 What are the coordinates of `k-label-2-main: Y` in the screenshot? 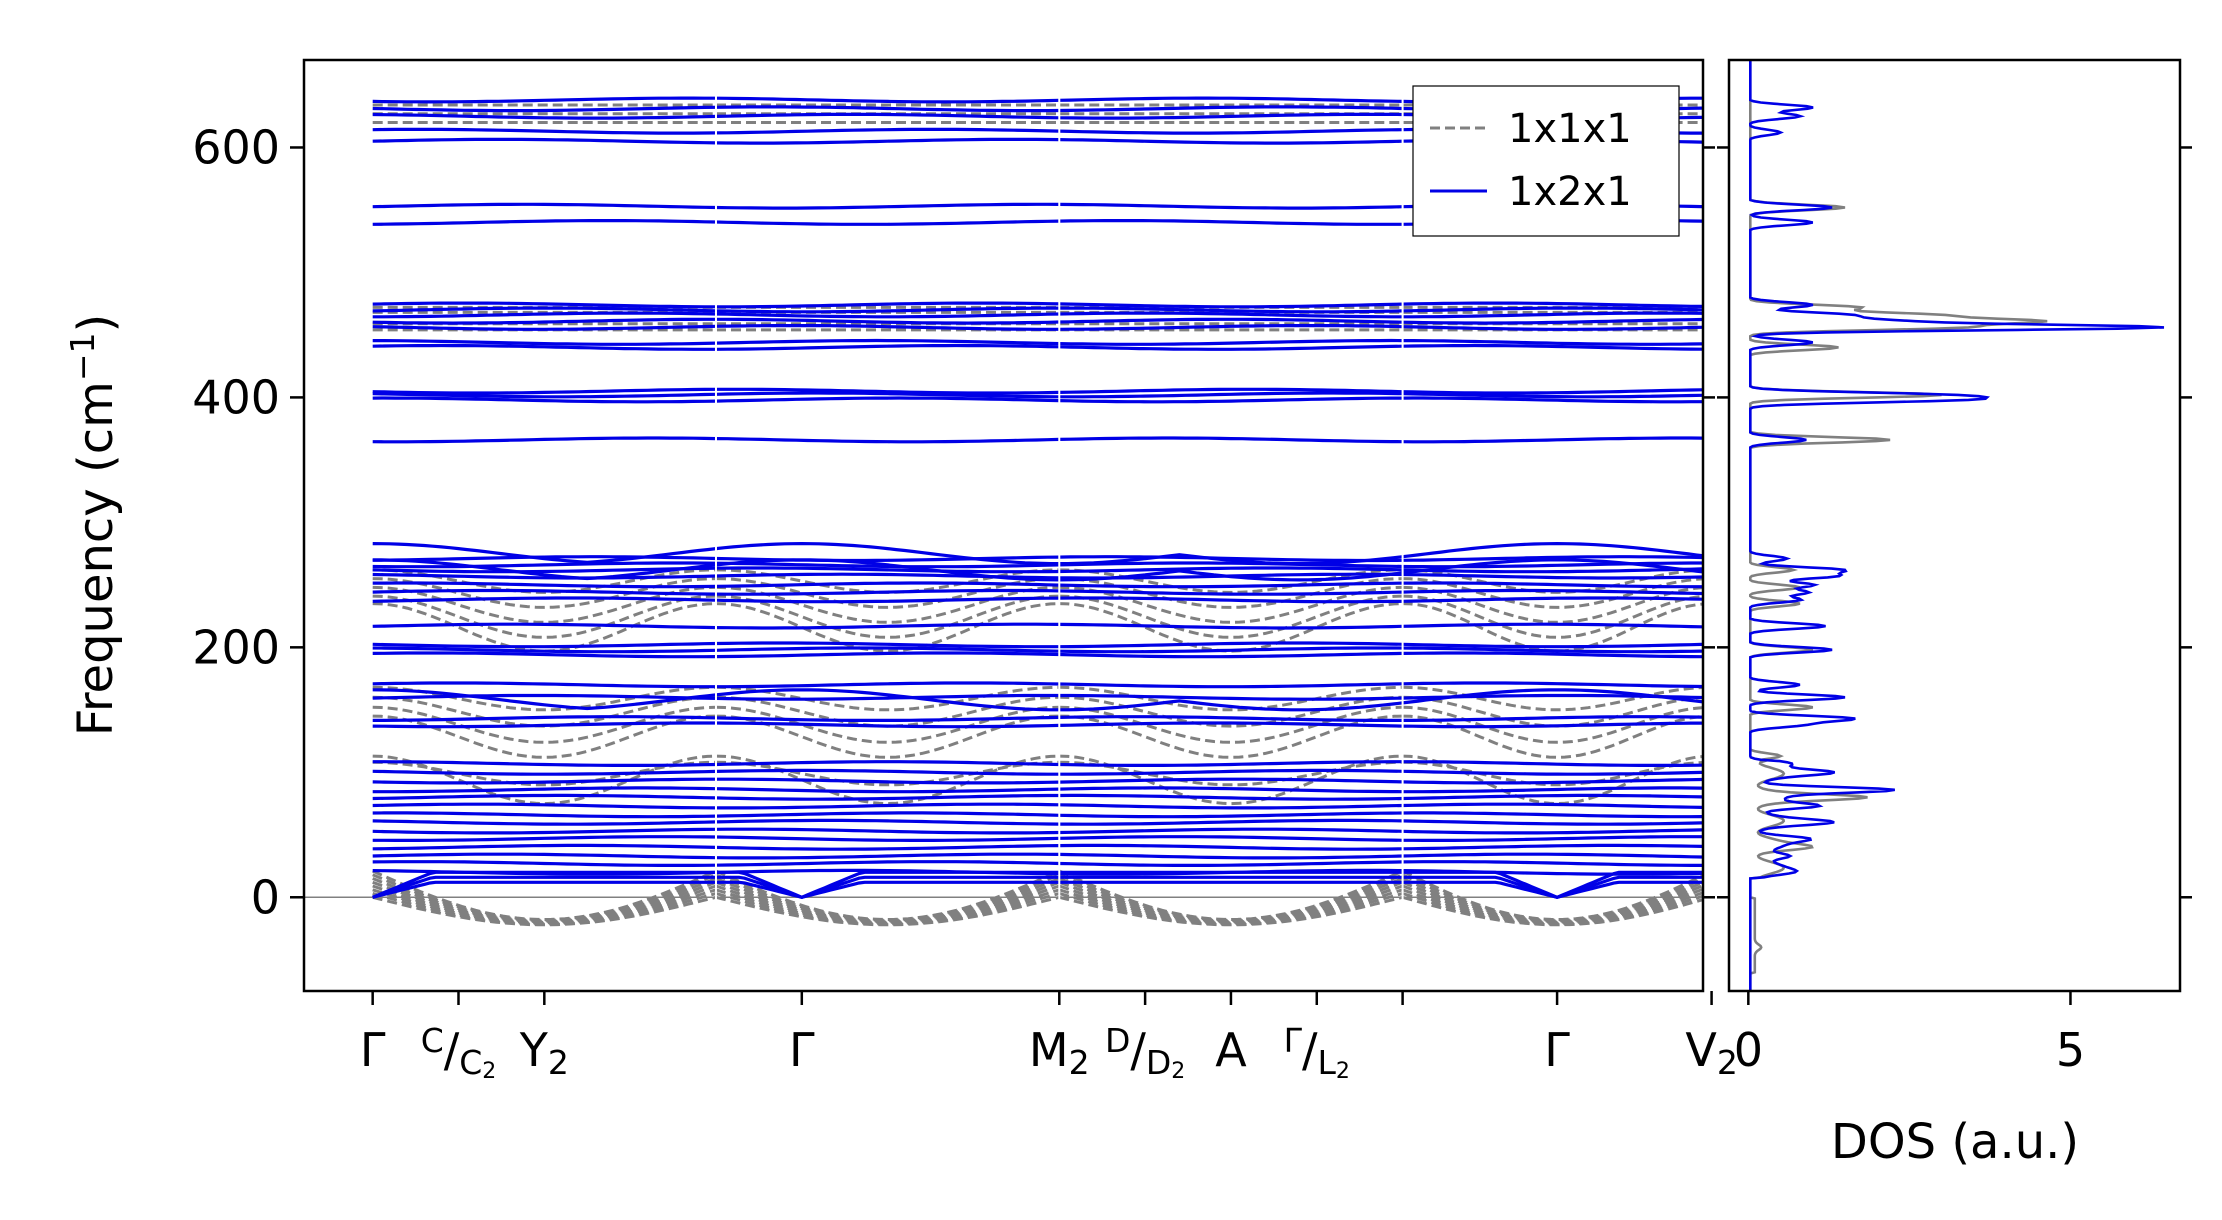 It's located at (534, 1050).